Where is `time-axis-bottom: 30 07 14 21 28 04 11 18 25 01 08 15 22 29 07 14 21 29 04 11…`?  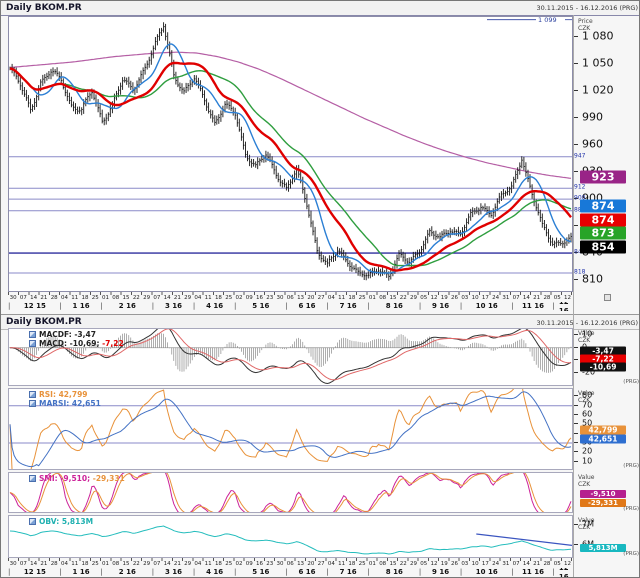
time-axis-bottom: 30 07 14 21 28 04 11 18 25 01 08 15 22 29 07 14 21 29 04 11… is located at coordinates (290, 567).